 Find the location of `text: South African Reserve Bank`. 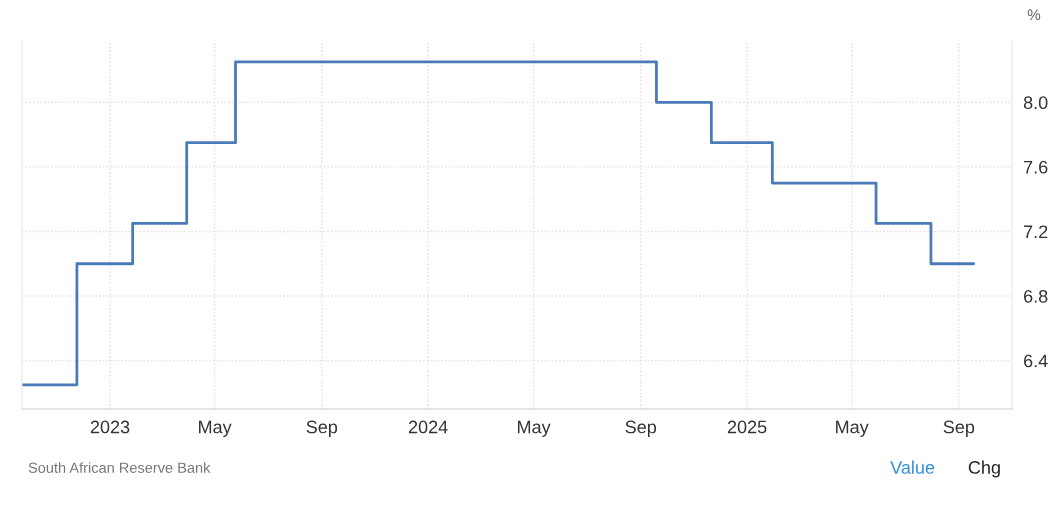

text: South African Reserve Bank is located at coordinates (119, 467).